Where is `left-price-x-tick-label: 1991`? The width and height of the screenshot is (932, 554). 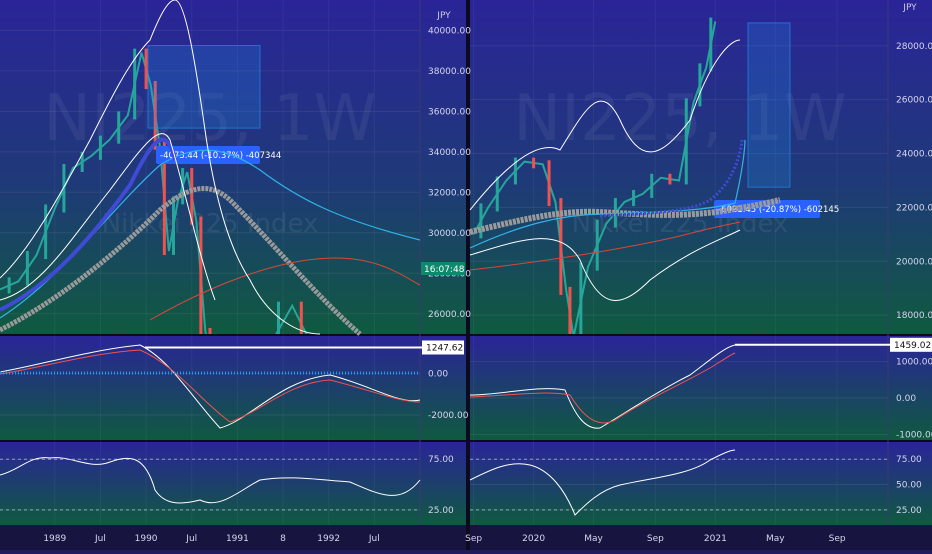 left-price-x-tick-label: 1991 is located at coordinates (237, 539).